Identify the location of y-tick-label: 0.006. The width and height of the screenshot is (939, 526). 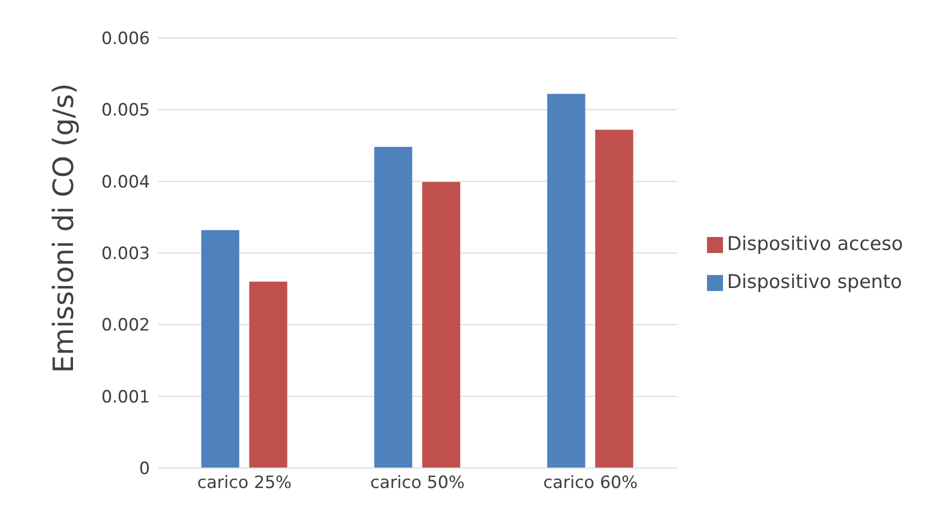
(125, 39).